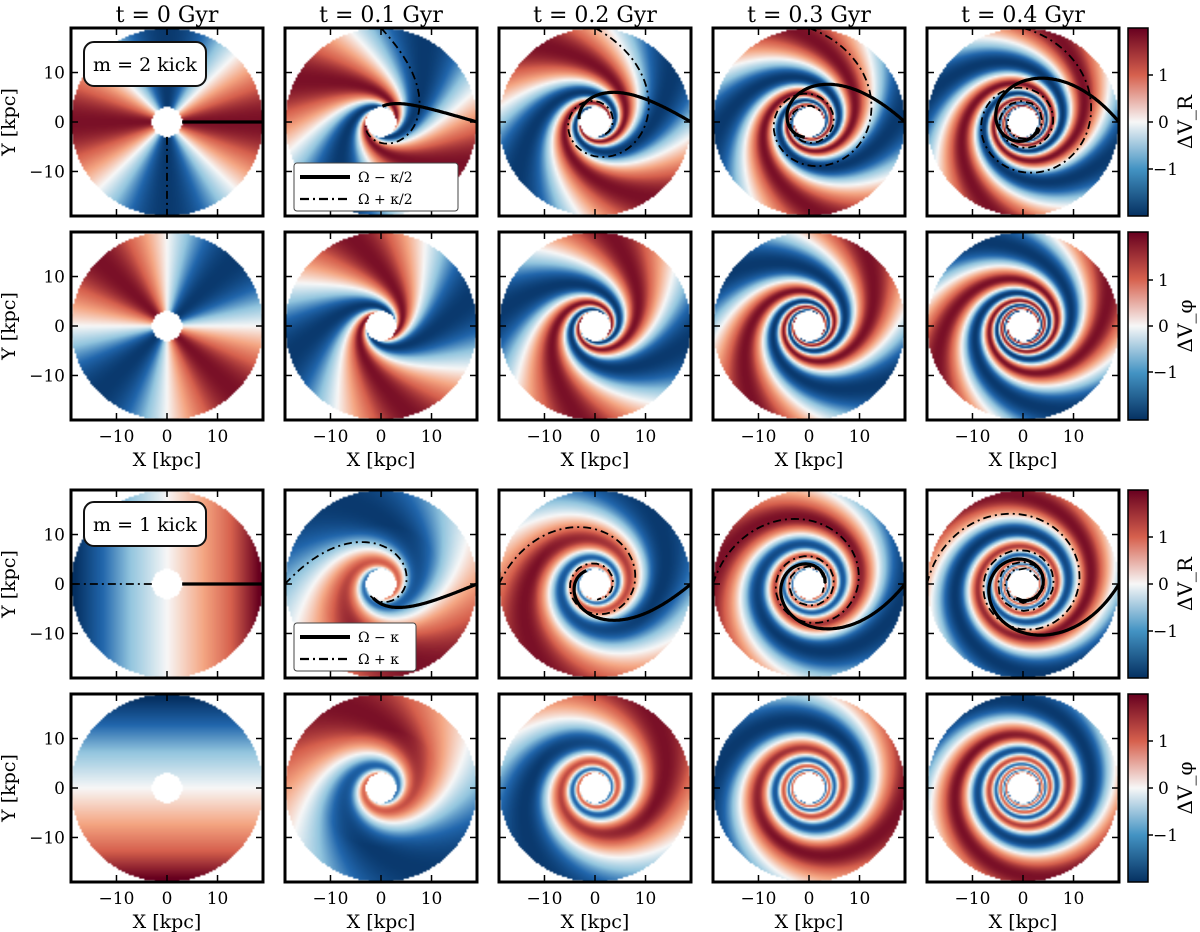 This screenshot has height=932, width=1200. Describe the element at coordinates (595, 15) in the screenshot. I see `column-title: t = 0.2 Gyr` at that location.